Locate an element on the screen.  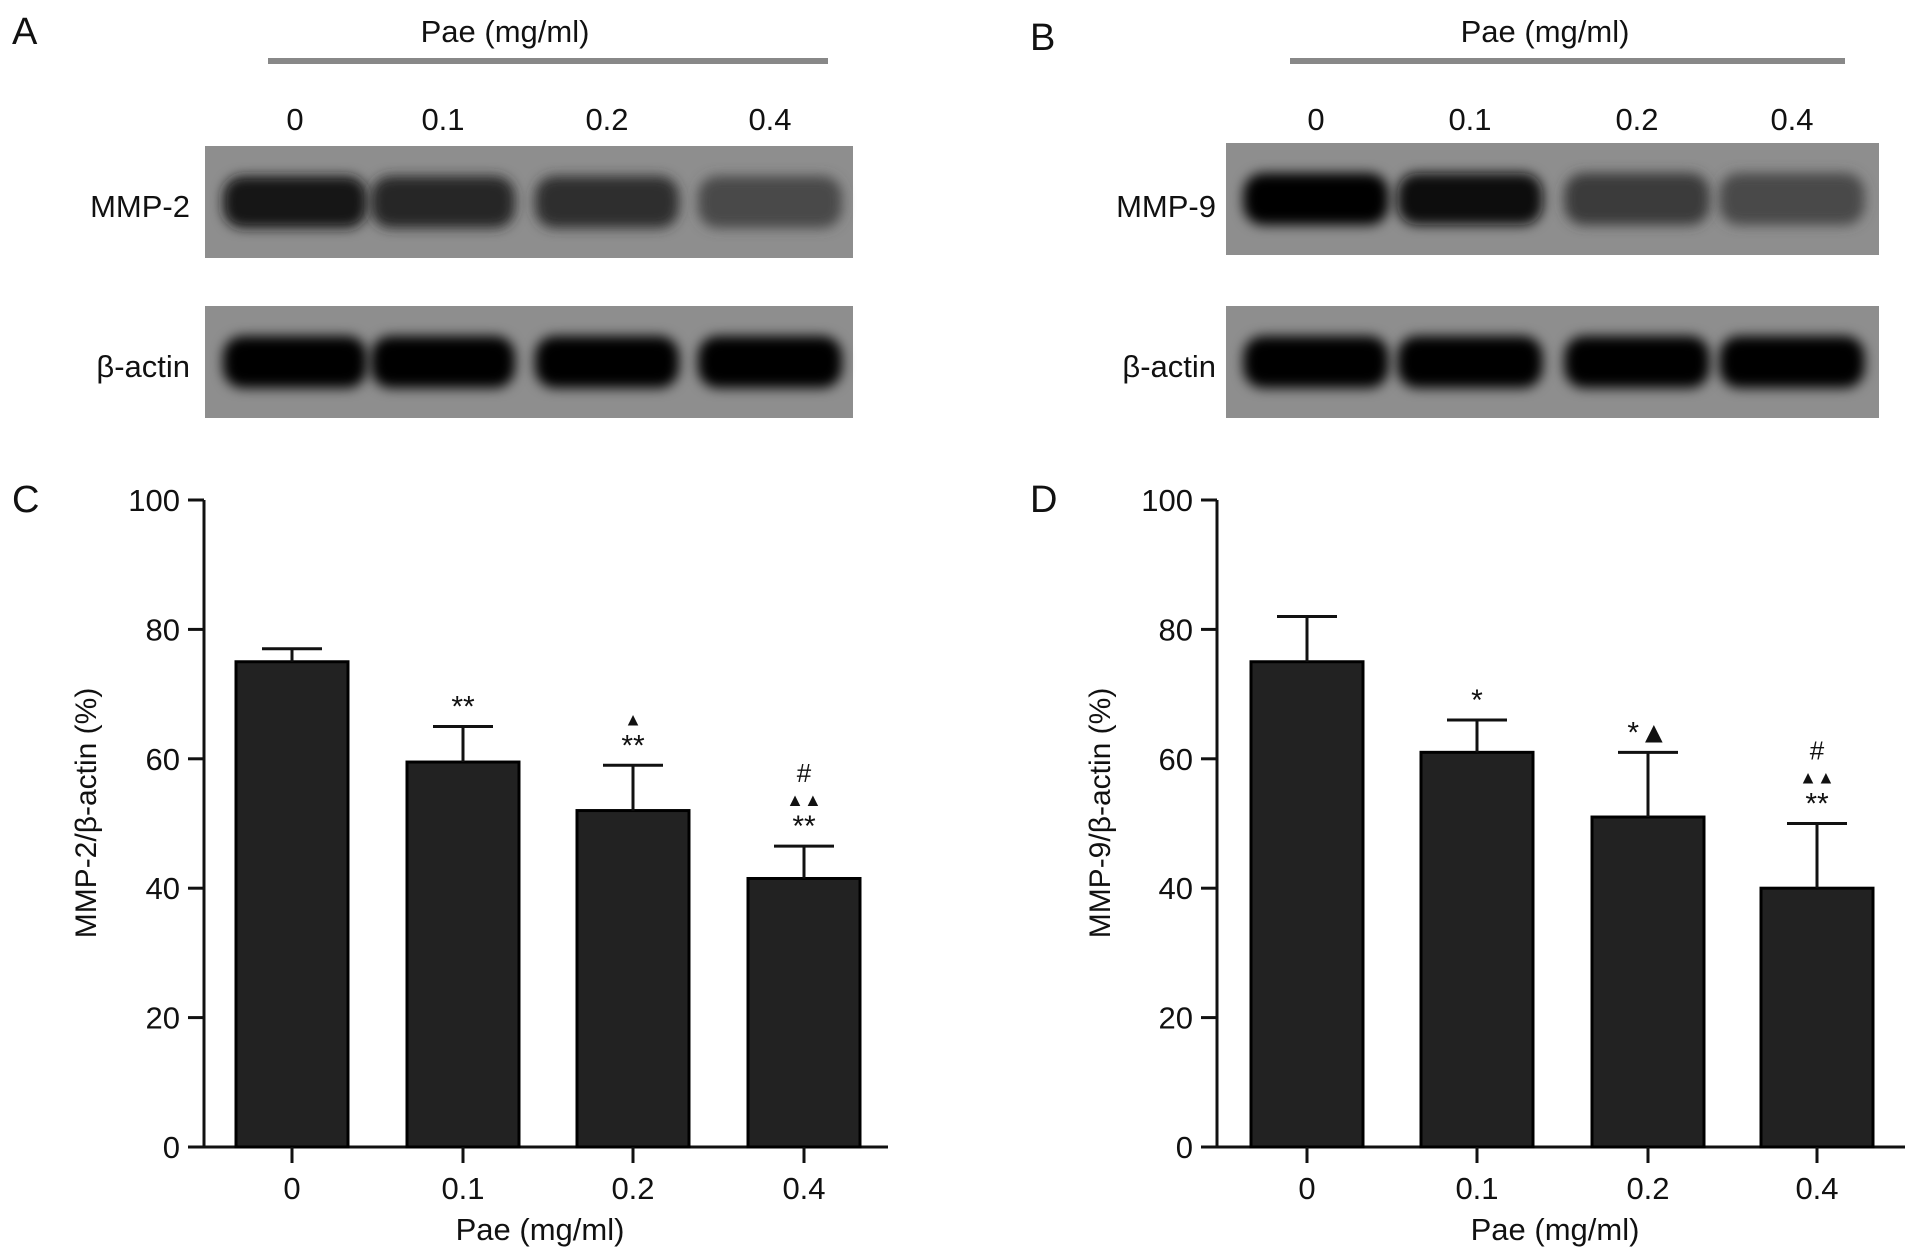
blot-strip-actin-a is located at coordinates (529, 362).